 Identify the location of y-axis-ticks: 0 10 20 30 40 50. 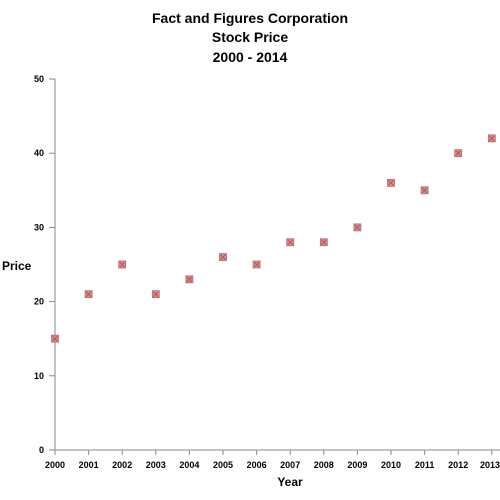
(44, 264).